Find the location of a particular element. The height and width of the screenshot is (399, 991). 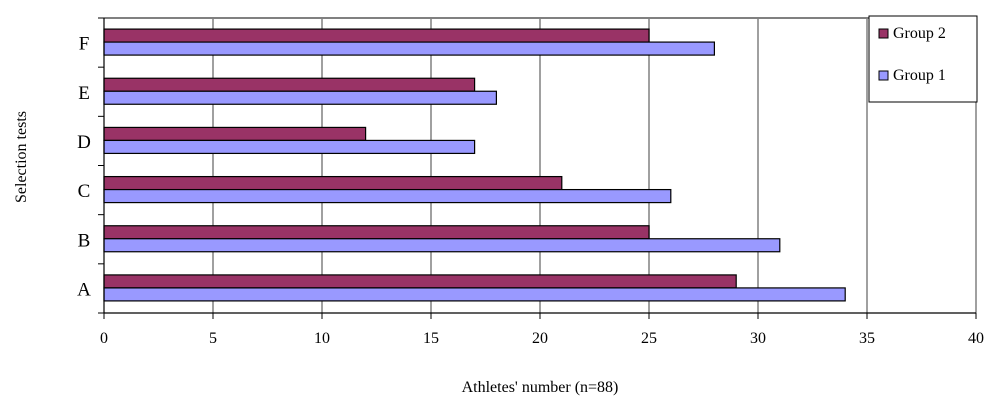

legend-label-group-2: Group 2 is located at coordinates (919, 33).